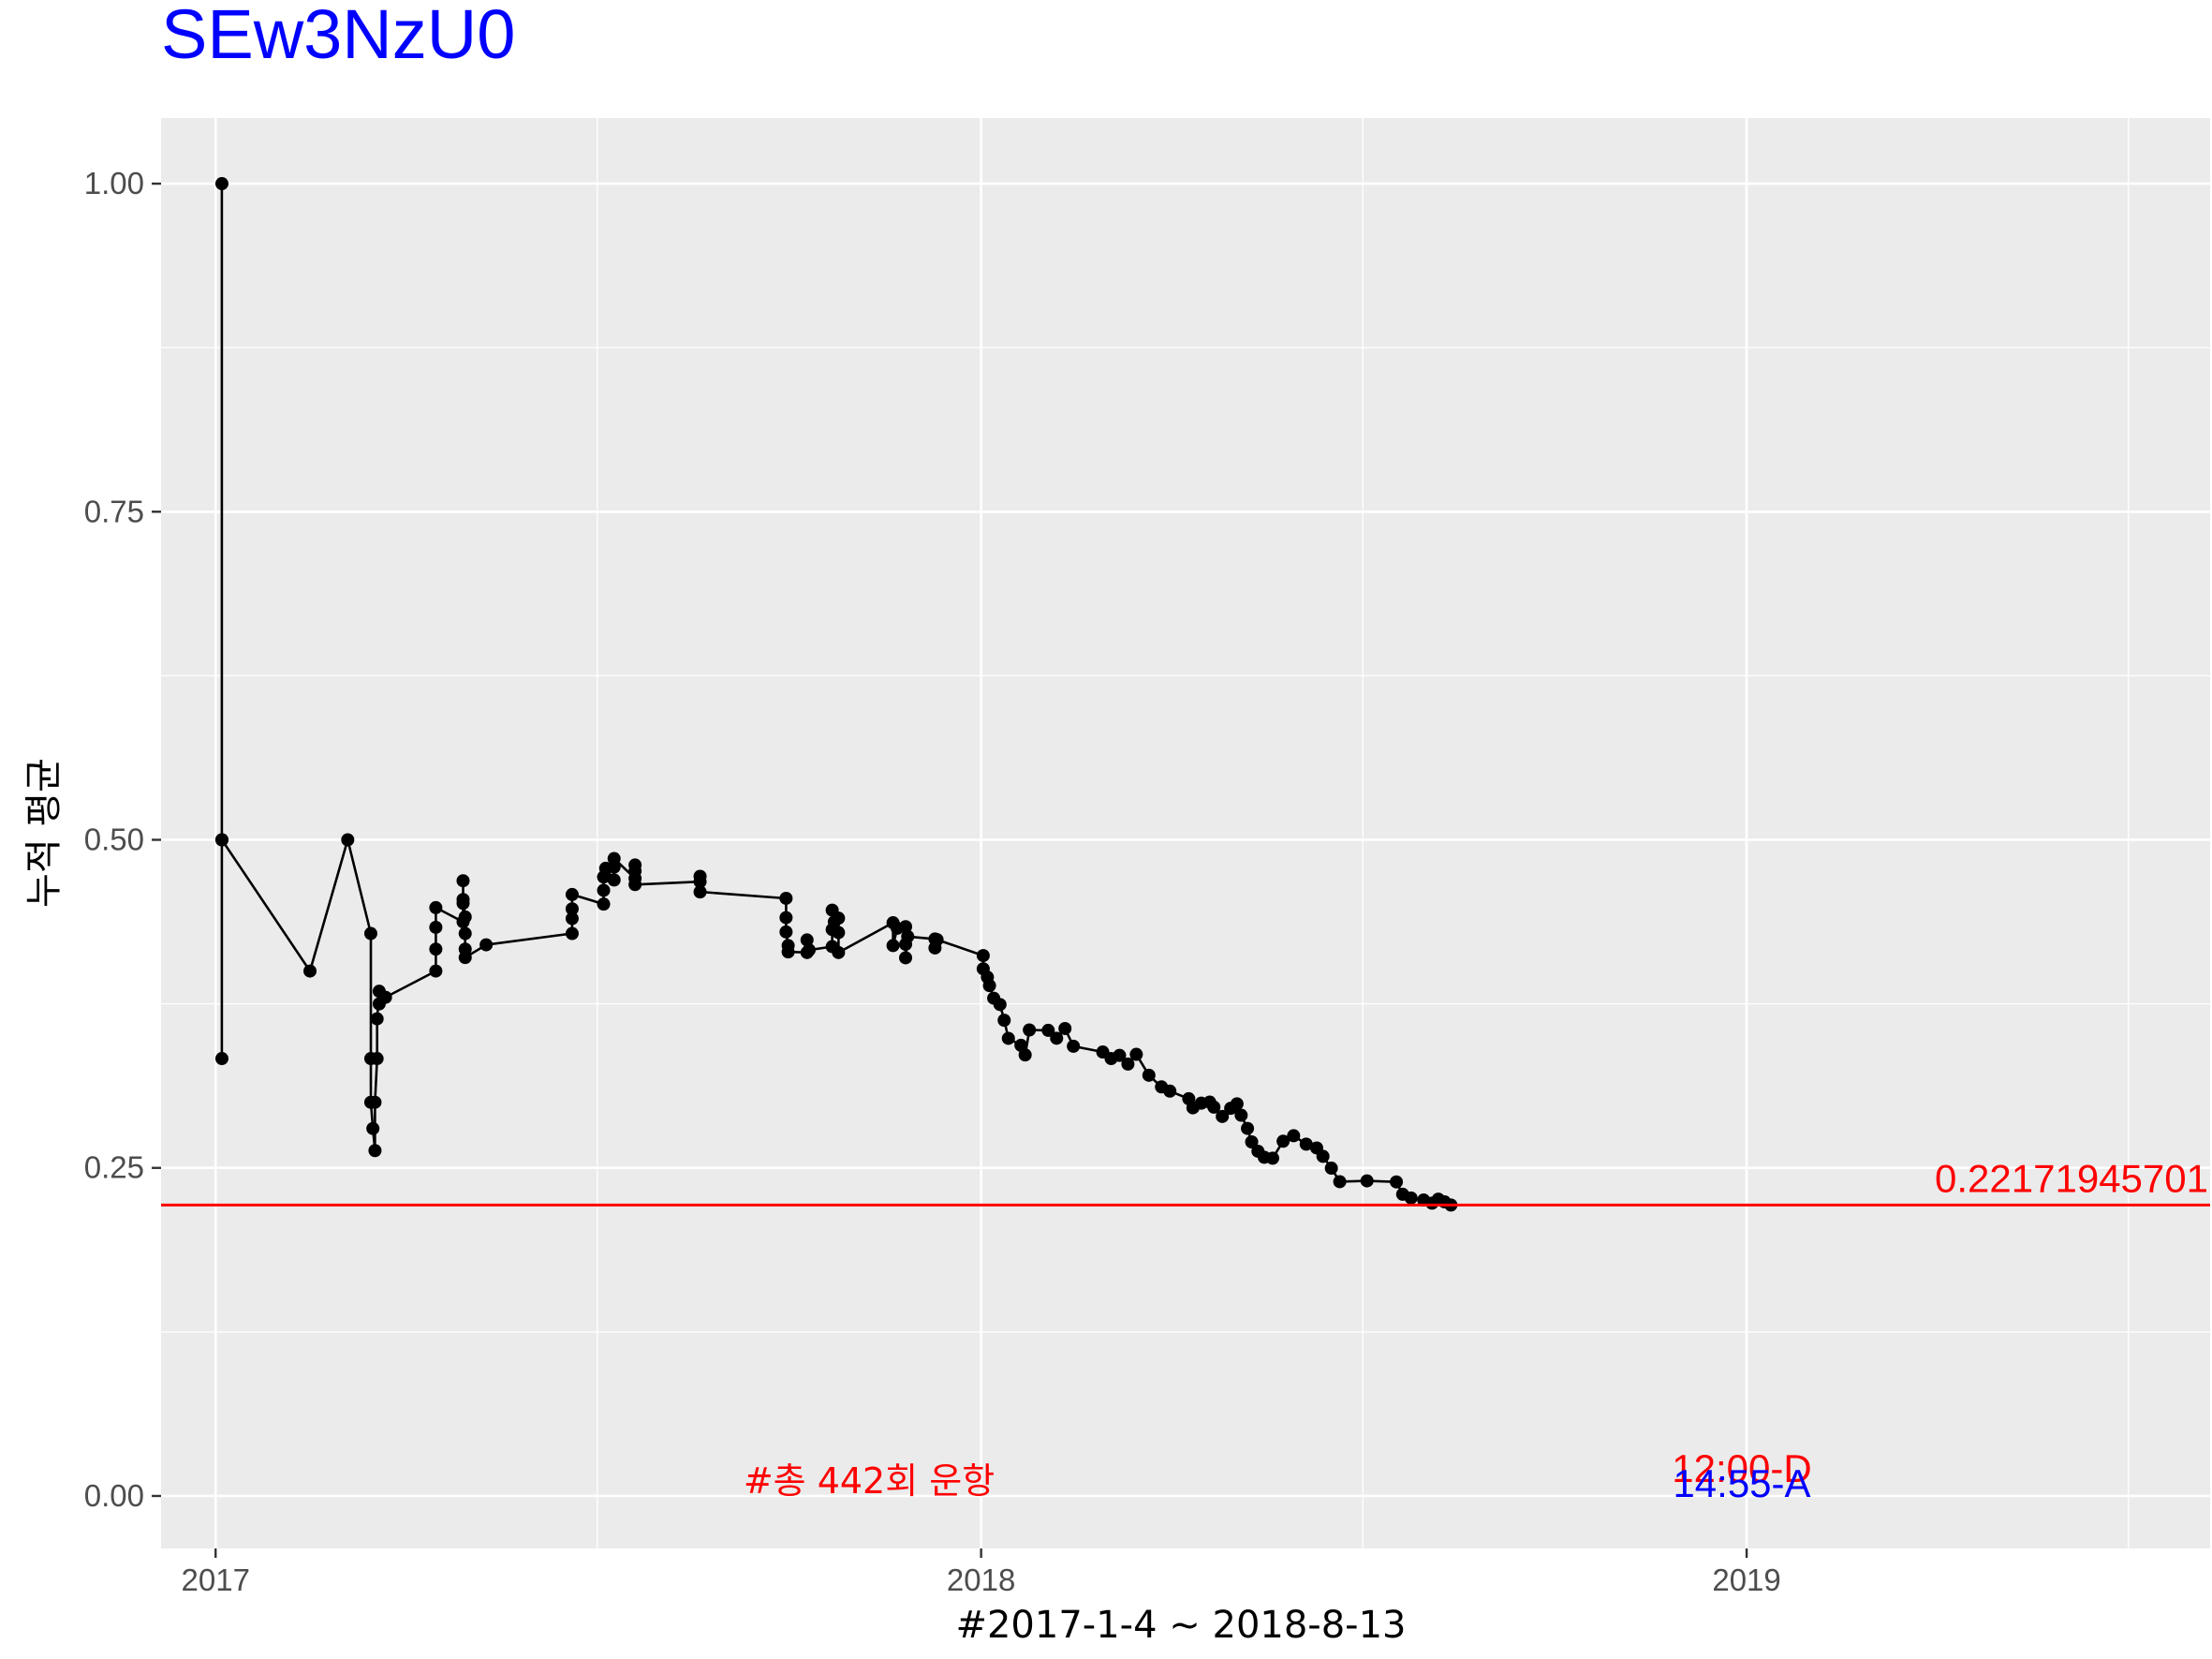  What do you see at coordinates (869, 1481) in the screenshot?
I see `total-flights-annotation: #총 442회 운항` at bounding box center [869, 1481].